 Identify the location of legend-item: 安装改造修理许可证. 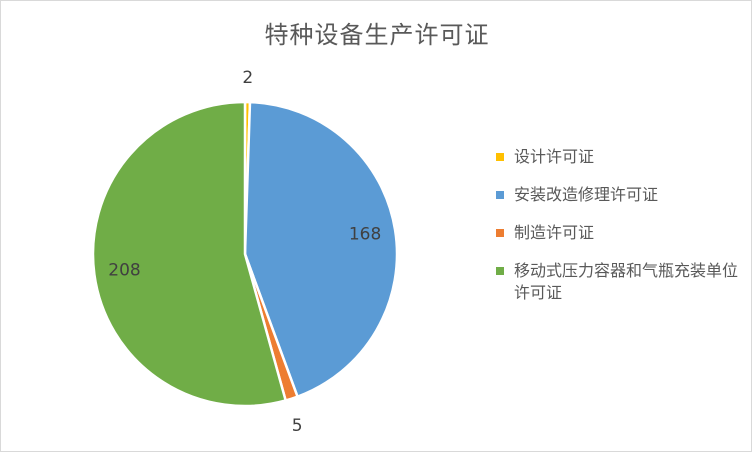
(621, 195).